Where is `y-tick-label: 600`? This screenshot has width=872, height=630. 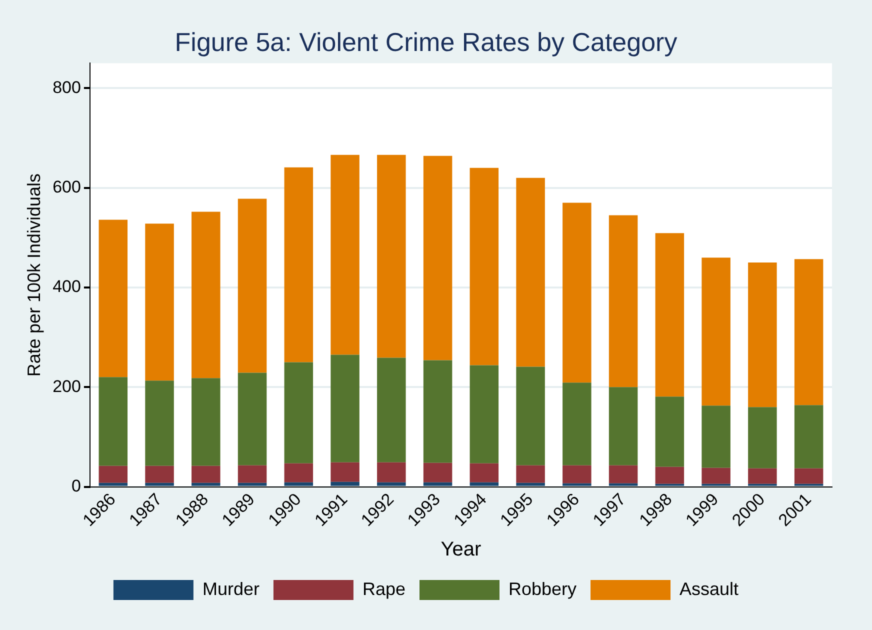 y-tick-label: 600 is located at coordinates (66, 186).